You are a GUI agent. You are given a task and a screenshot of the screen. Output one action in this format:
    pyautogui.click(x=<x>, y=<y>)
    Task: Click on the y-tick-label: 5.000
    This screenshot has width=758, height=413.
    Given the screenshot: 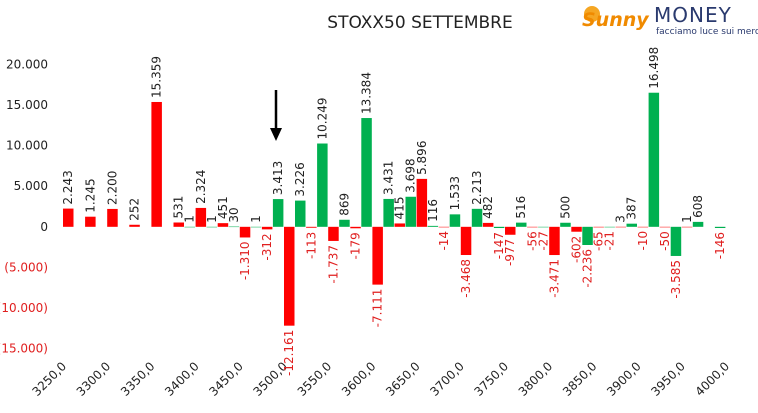 What is the action you would take?
    pyautogui.click(x=31, y=186)
    